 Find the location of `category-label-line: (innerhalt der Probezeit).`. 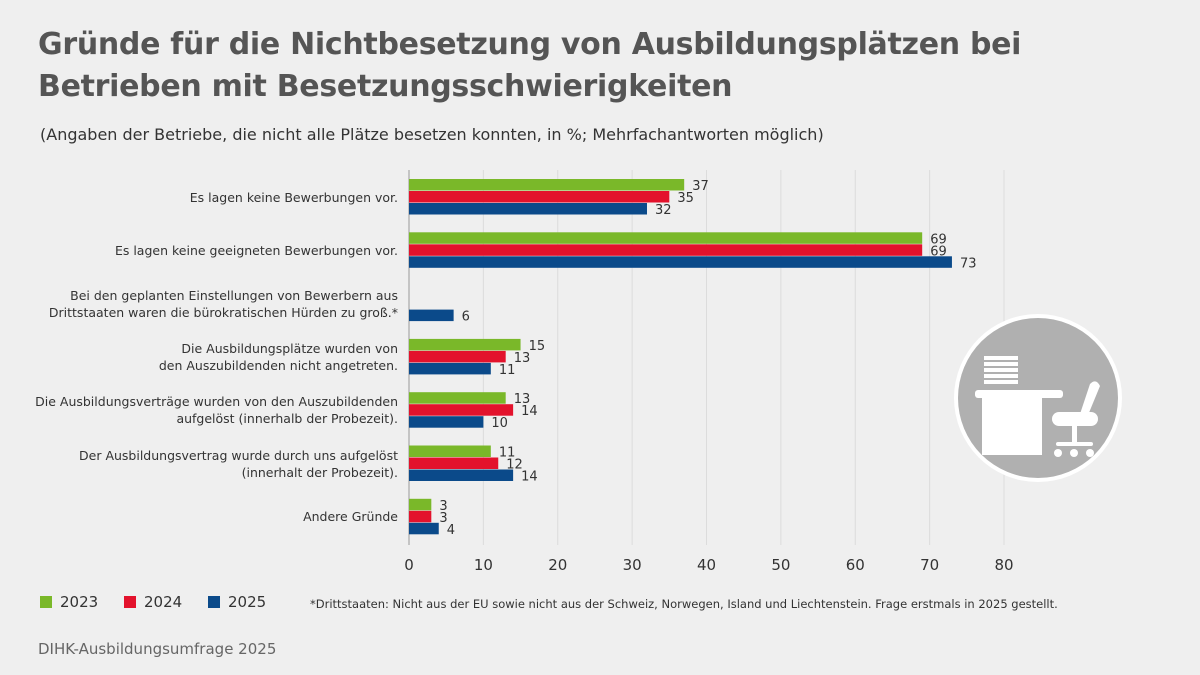

category-label-line: (innerhalt der Probezeit). is located at coordinates (319, 472).